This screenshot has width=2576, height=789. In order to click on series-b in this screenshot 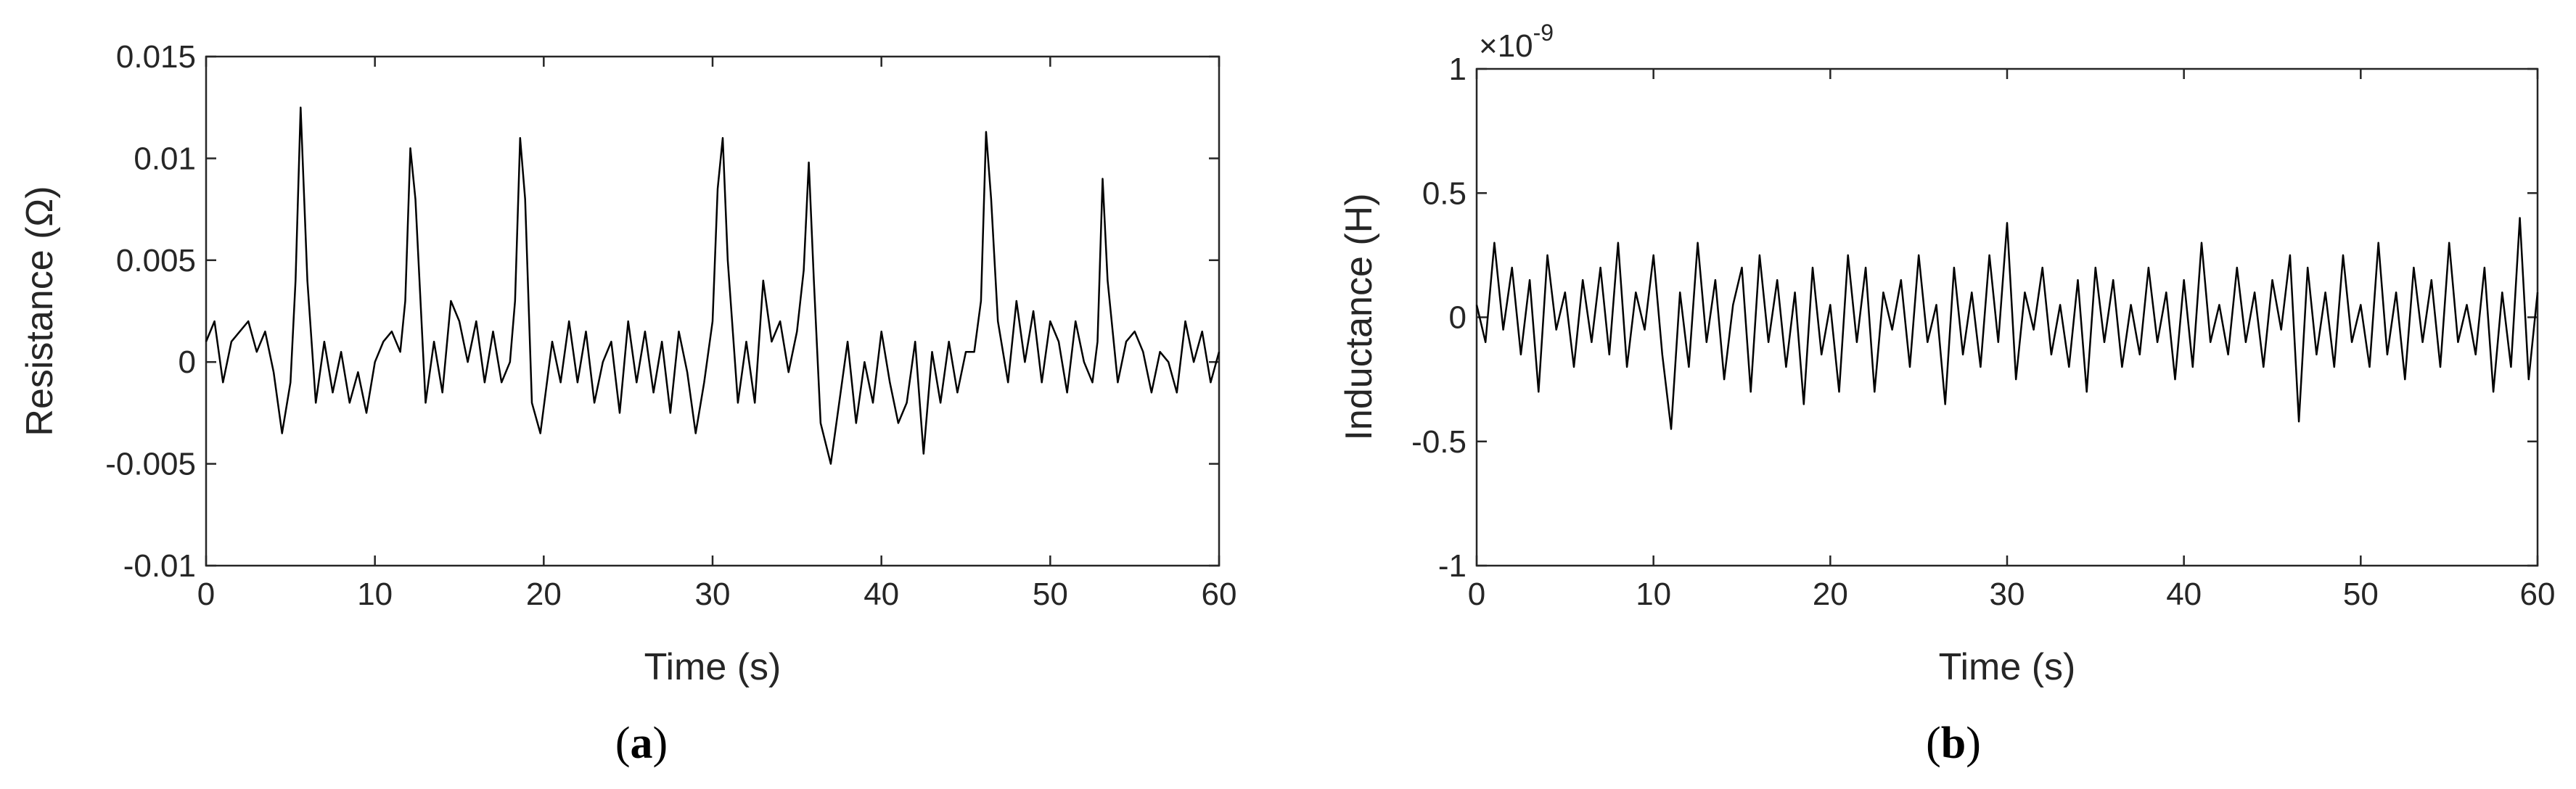, I will do `click(2007, 324)`.